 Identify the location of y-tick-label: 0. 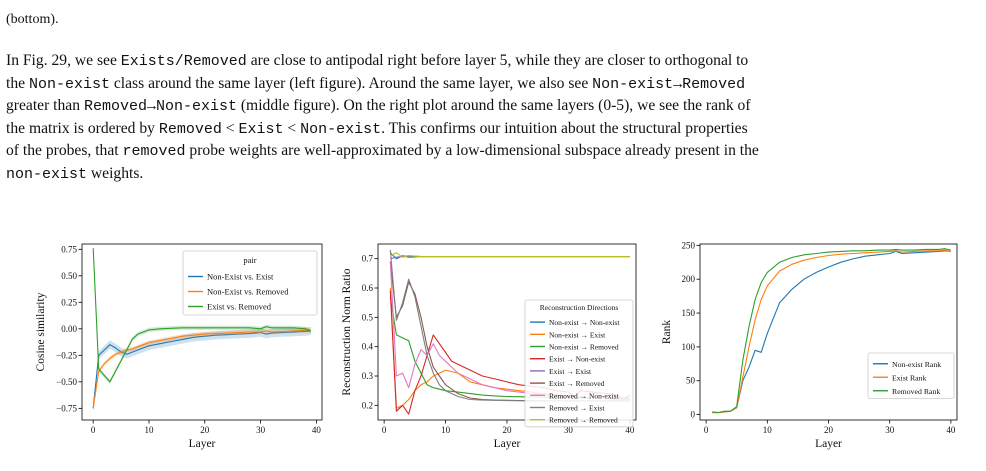
(693, 415).